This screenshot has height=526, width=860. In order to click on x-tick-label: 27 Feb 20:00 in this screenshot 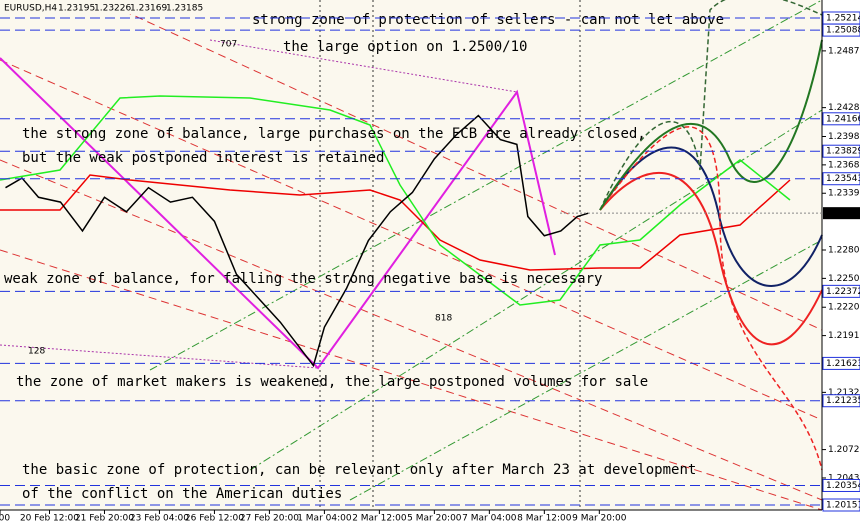, I will do `click(269, 519)`.